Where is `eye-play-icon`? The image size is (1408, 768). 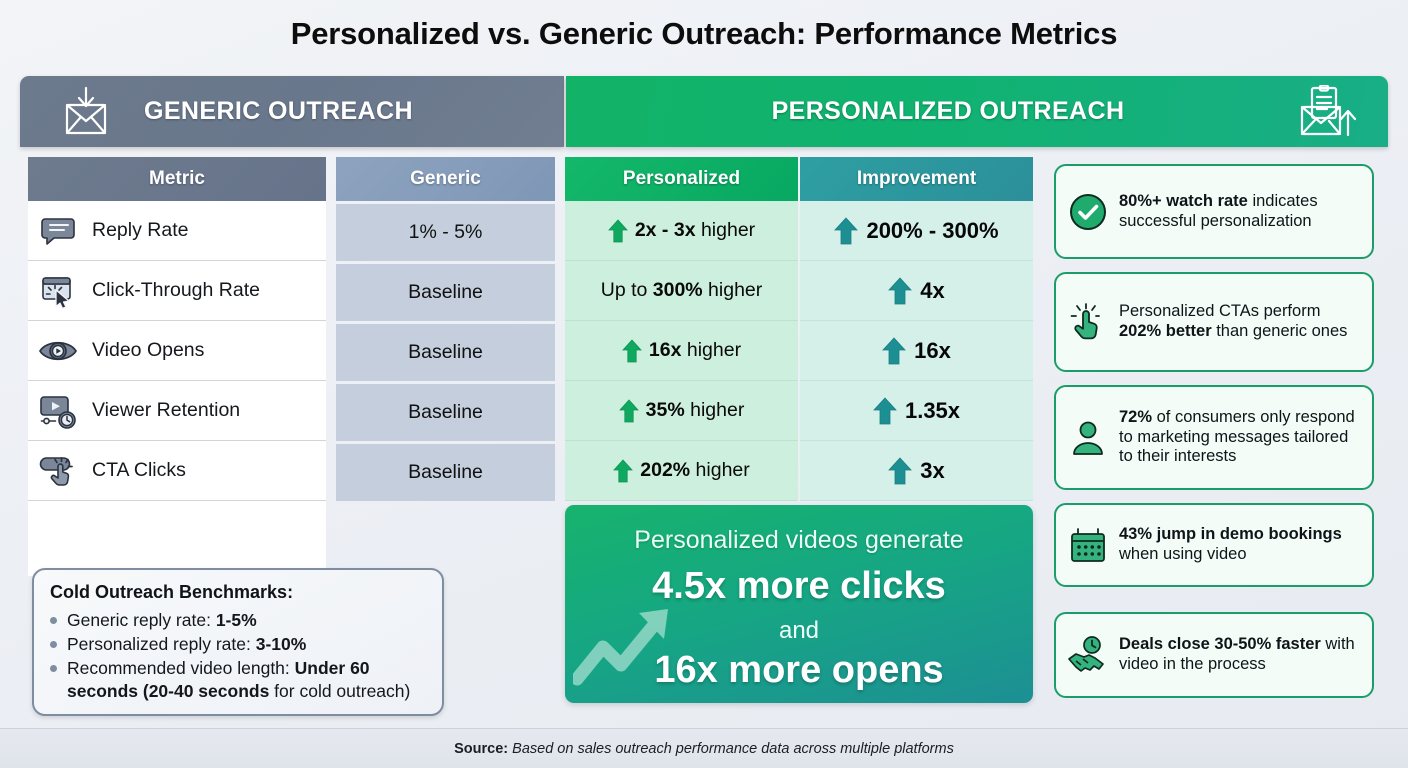 eye-play-icon is located at coordinates (58, 351).